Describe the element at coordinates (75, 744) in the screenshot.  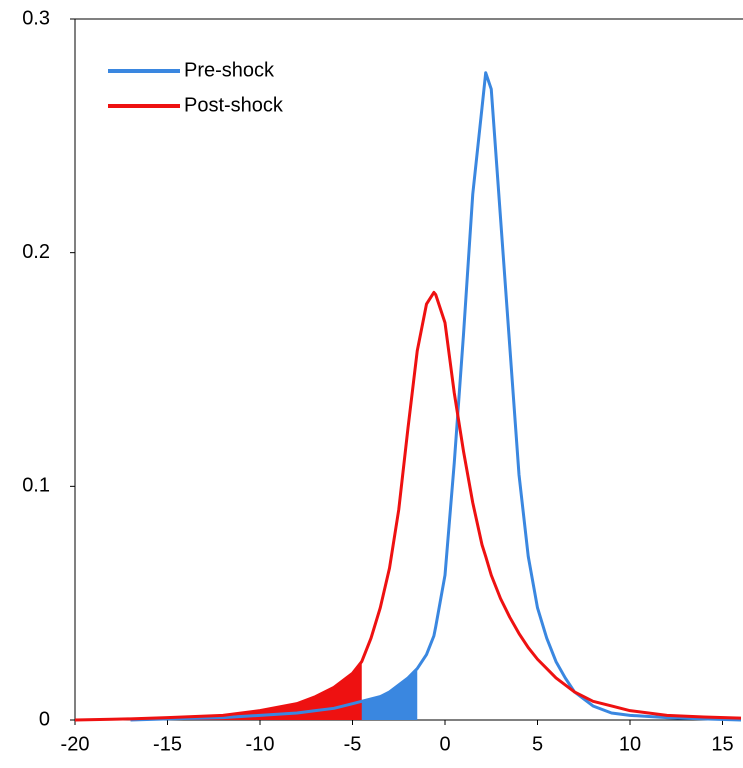
I see `x-tick-label: -20` at that location.